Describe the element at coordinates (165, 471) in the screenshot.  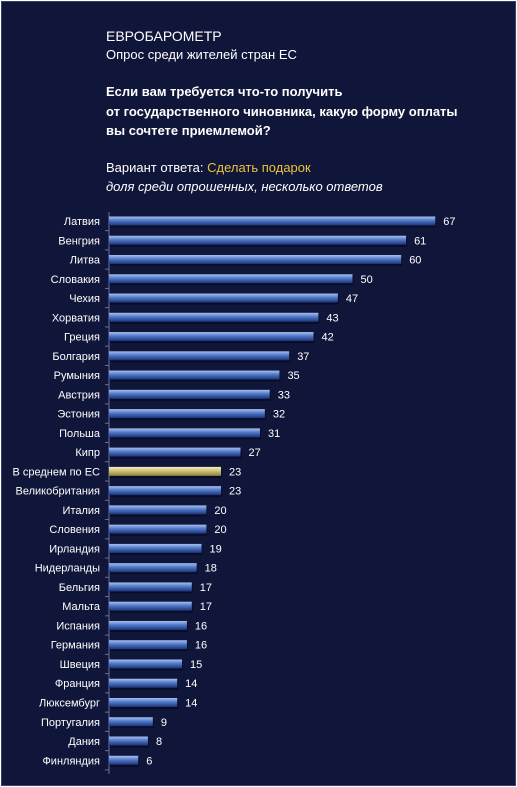
I see `bar-eu-average` at that location.